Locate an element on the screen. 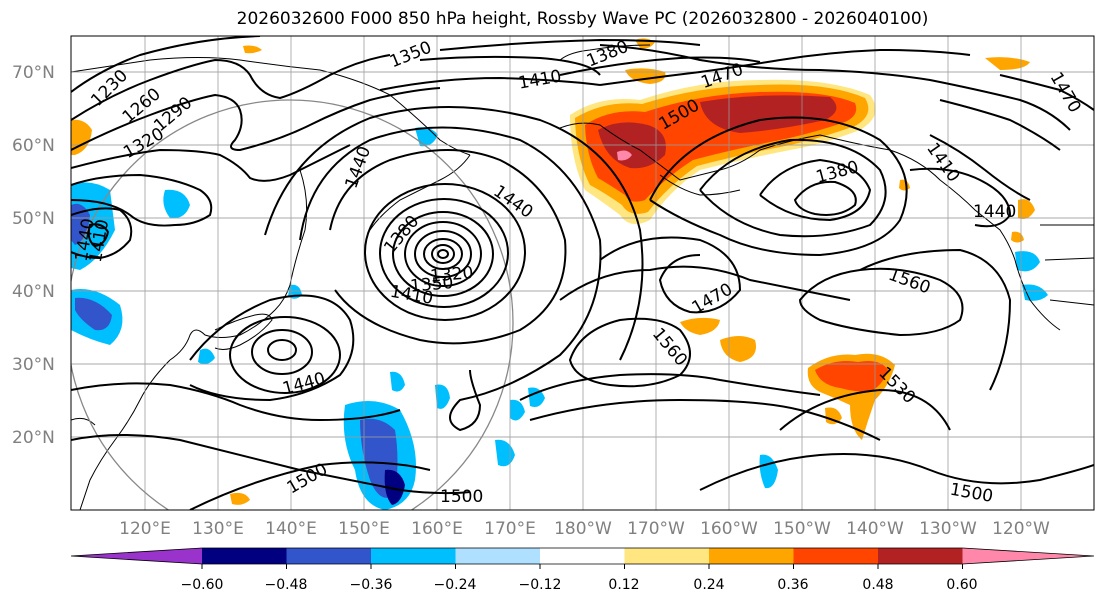  lat-label: 50°N is located at coordinates (33, 219).